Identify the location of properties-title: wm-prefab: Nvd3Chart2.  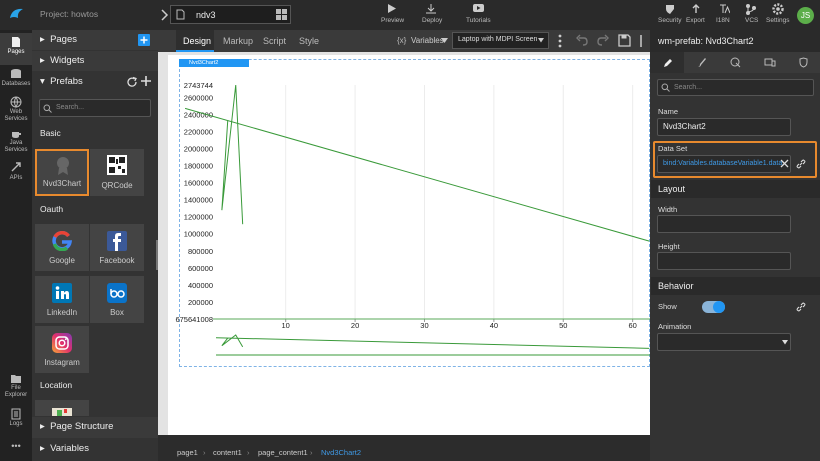
(735, 41).